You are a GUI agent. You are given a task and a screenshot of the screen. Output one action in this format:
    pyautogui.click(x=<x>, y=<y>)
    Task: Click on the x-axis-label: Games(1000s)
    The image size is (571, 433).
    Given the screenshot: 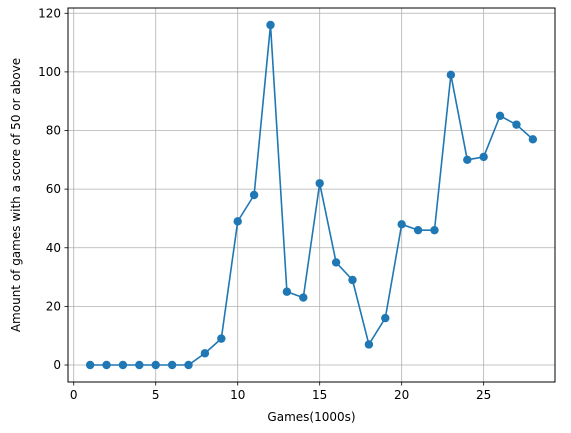 What is the action you would take?
    pyautogui.click(x=311, y=417)
    